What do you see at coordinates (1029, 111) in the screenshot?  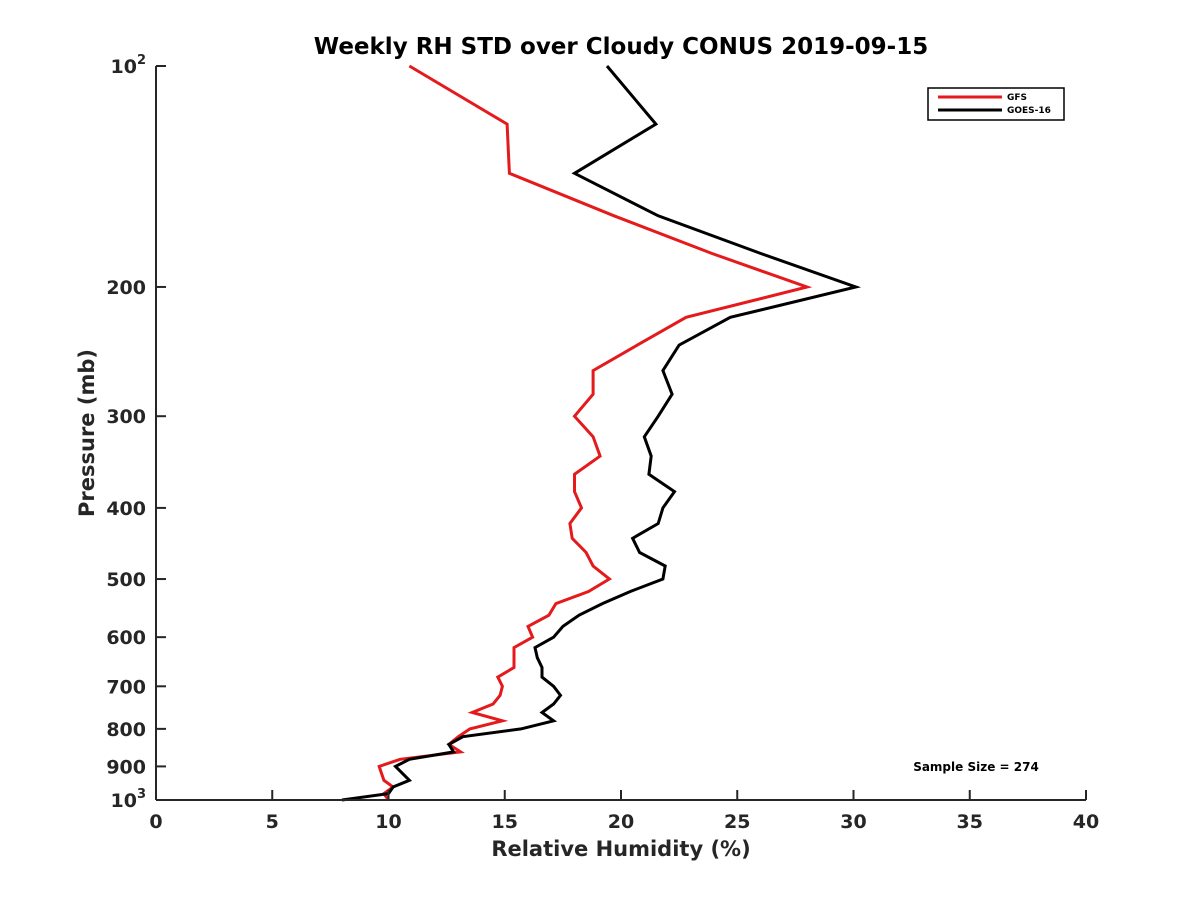 I see `legend-label-goes16: GOES-16` at bounding box center [1029, 111].